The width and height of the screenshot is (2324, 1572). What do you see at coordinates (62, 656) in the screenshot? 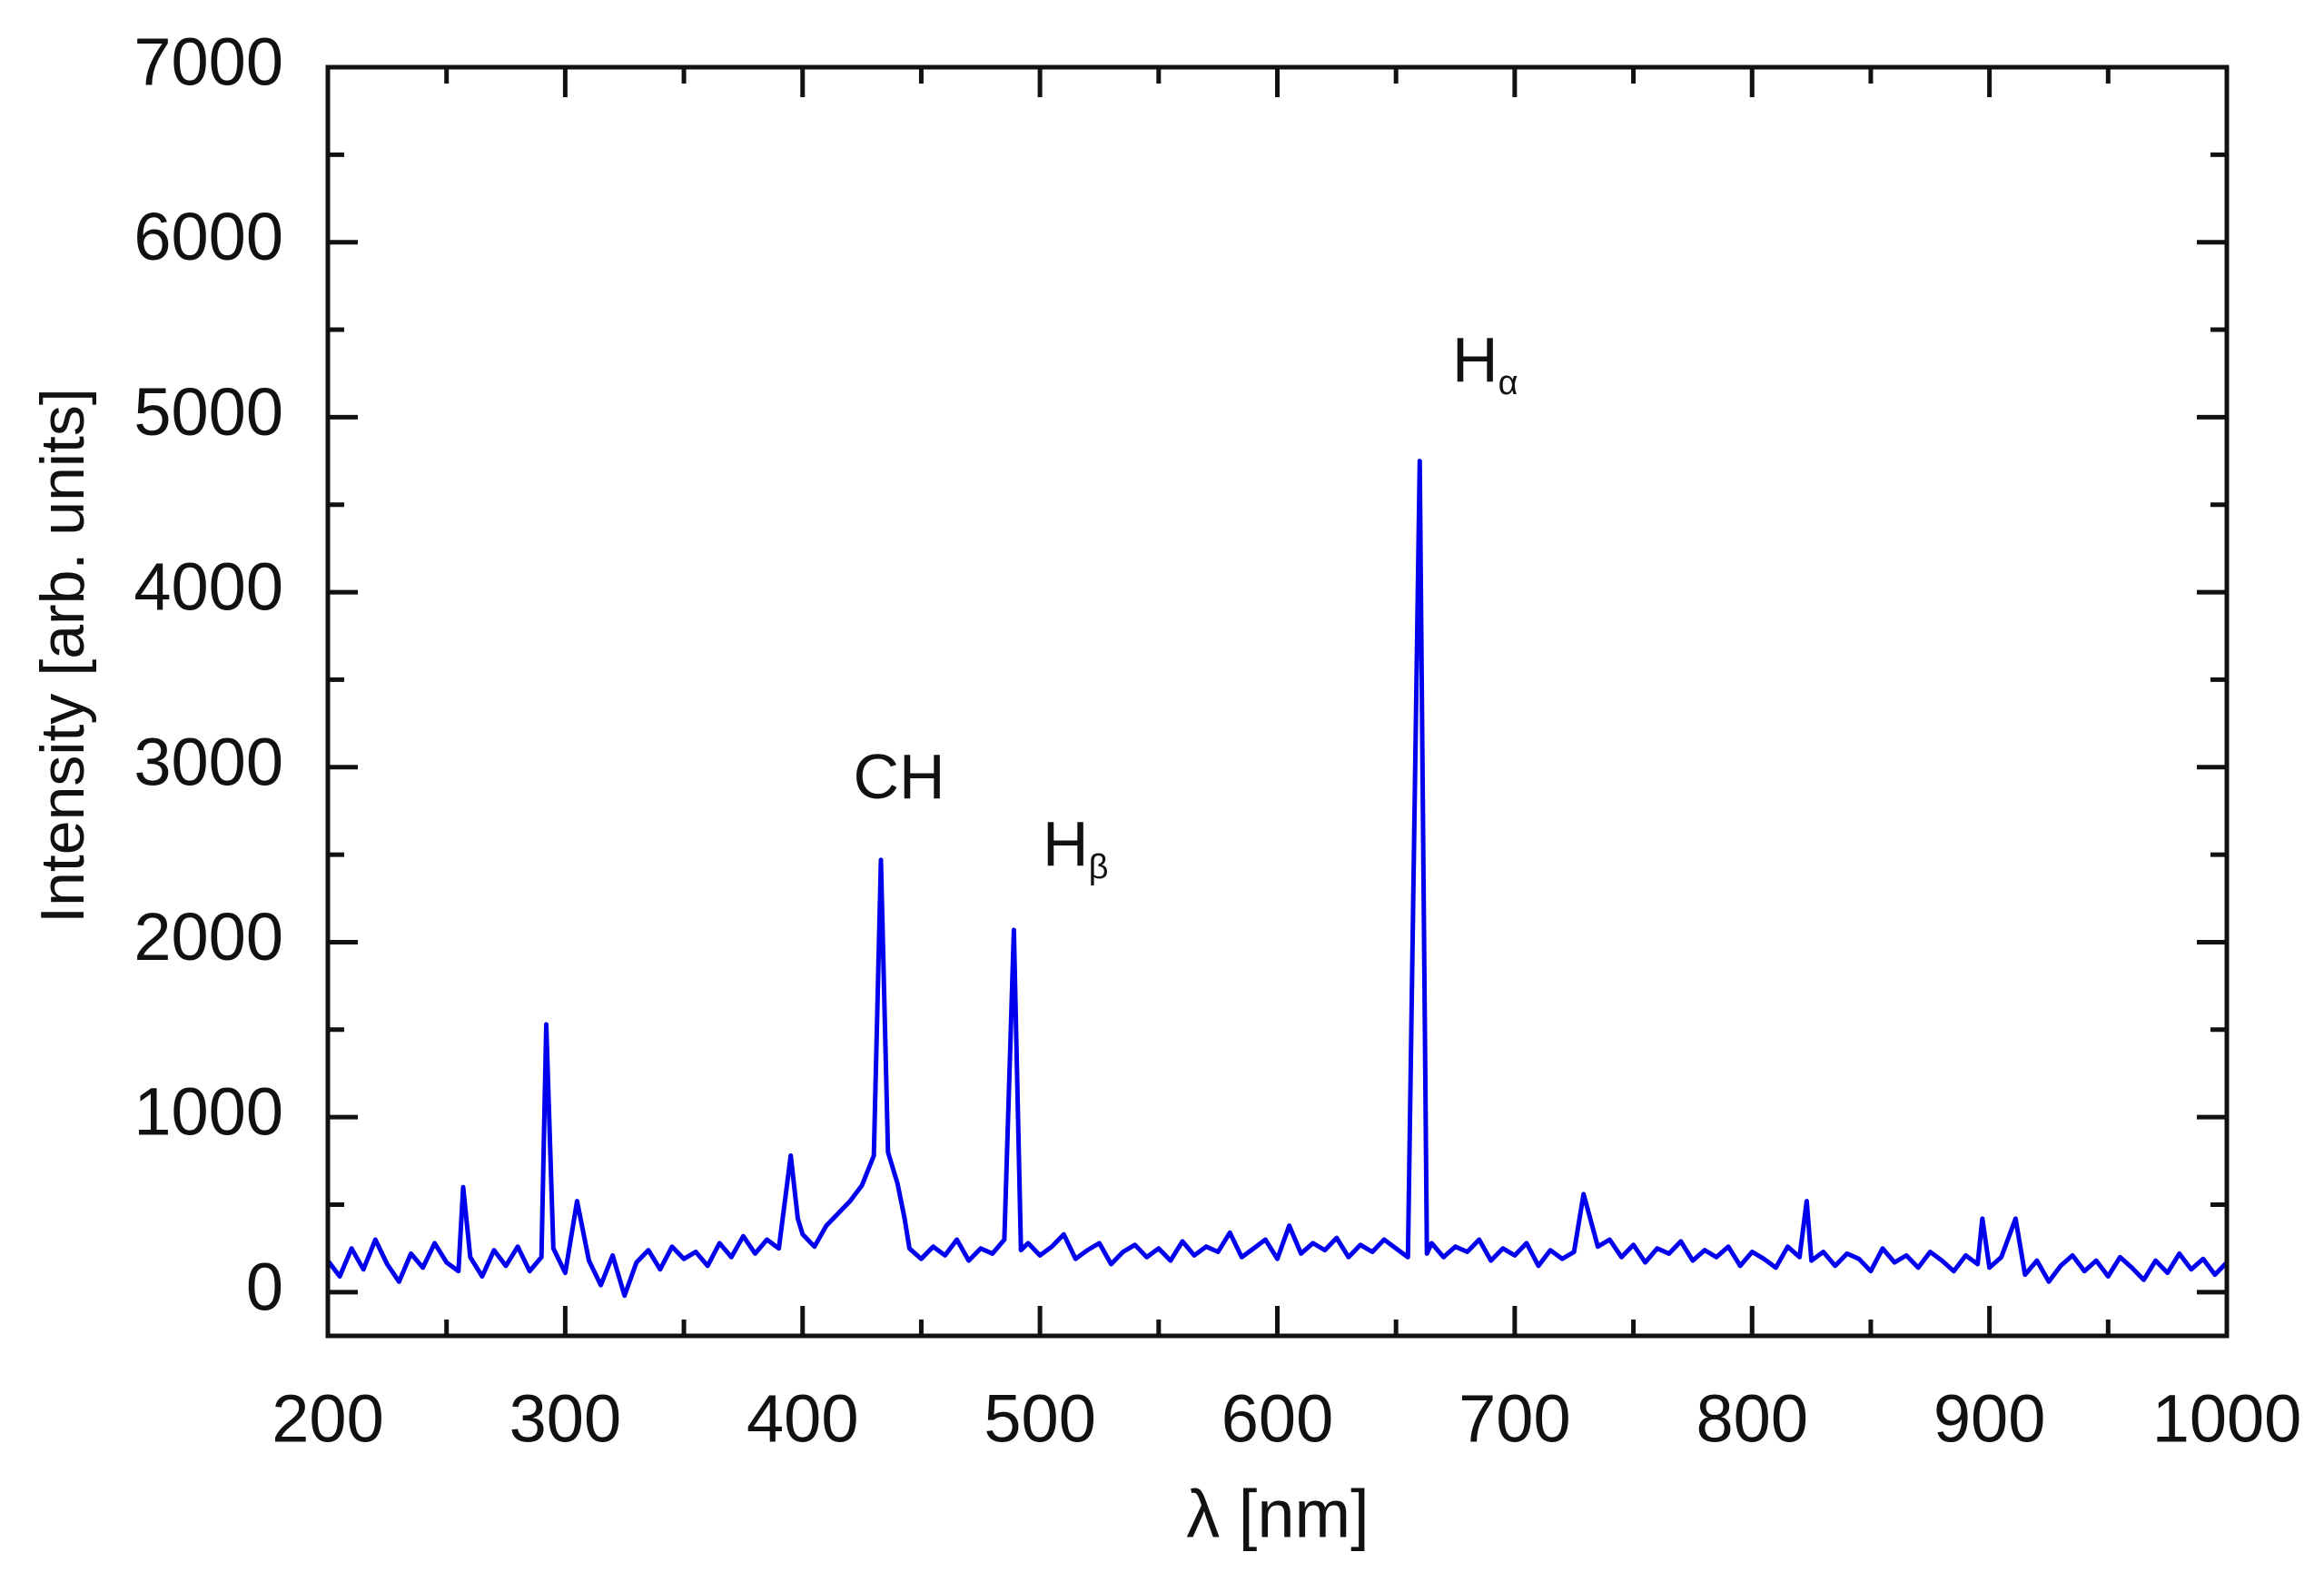
I see `y-axis-label: Intensity [arb. units]` at bounding box center [62, 656].